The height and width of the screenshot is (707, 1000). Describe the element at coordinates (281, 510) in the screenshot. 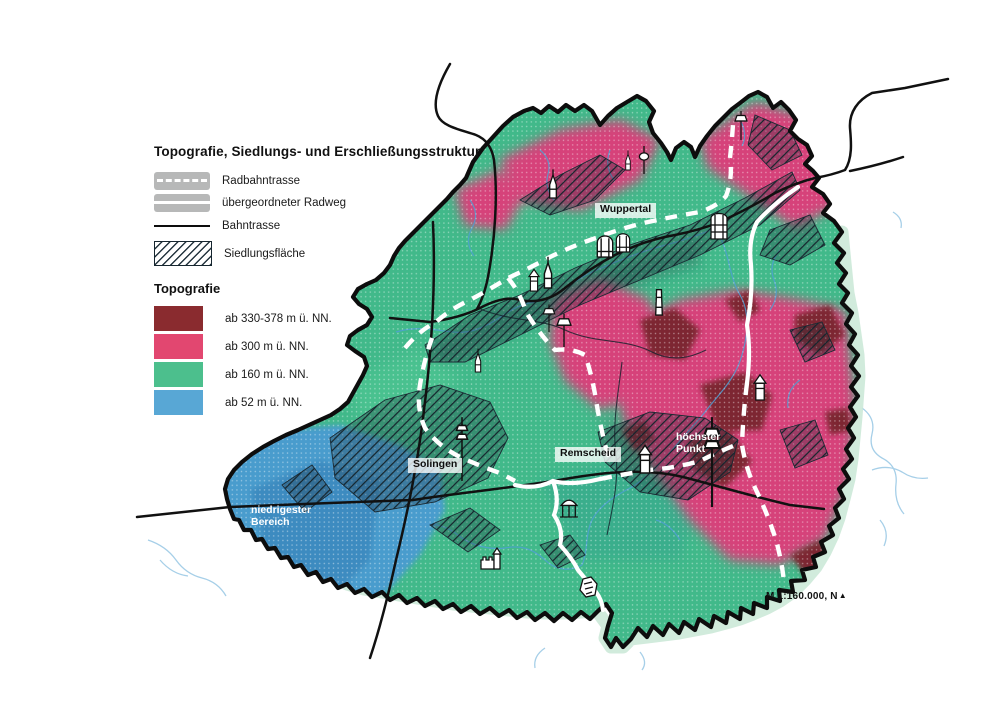

I see `annotation-line: niedrigester` at that location.